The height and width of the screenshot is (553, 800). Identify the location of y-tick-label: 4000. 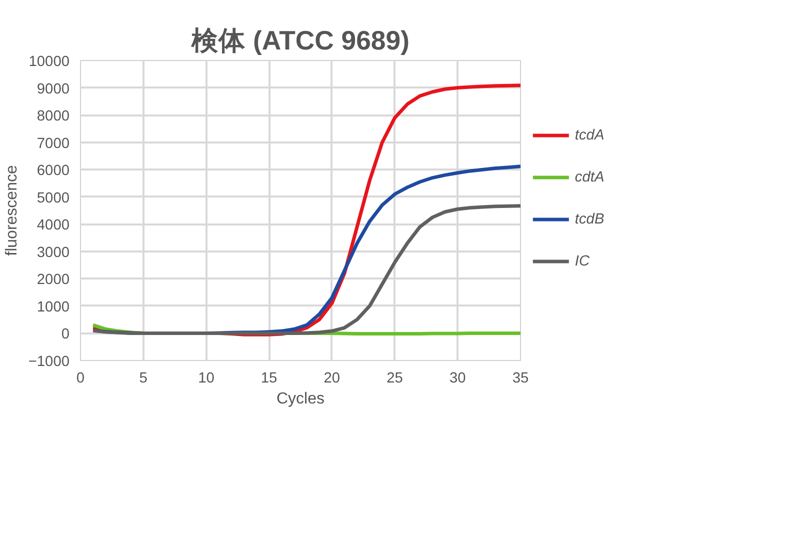
(53, 226).